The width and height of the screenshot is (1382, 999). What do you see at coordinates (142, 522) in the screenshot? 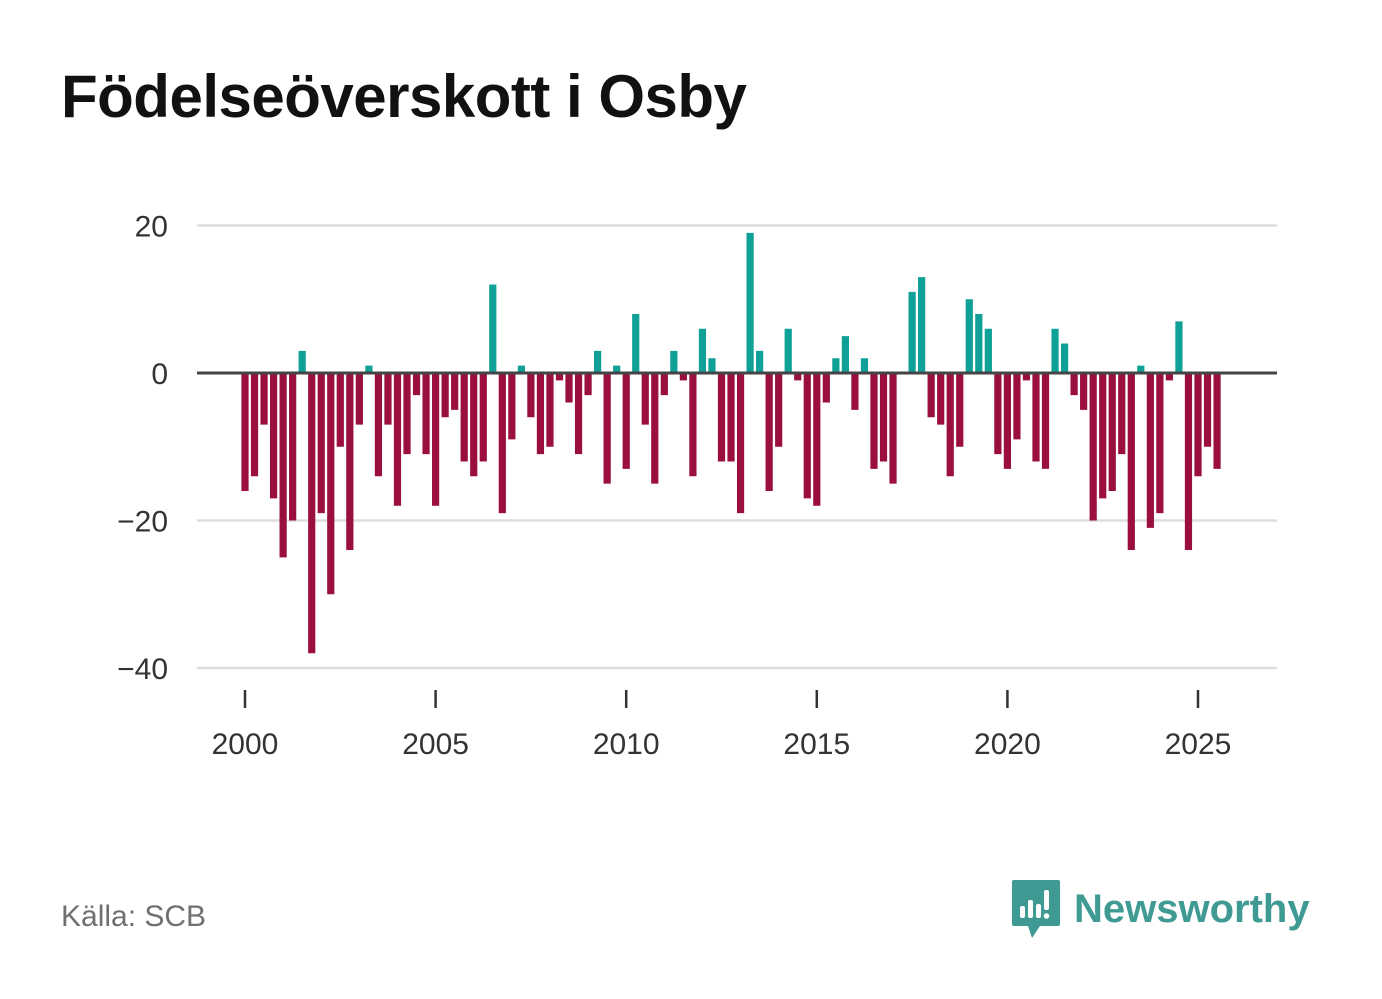
I see `y-tick-label: −20` at bounding box center [142, 522].